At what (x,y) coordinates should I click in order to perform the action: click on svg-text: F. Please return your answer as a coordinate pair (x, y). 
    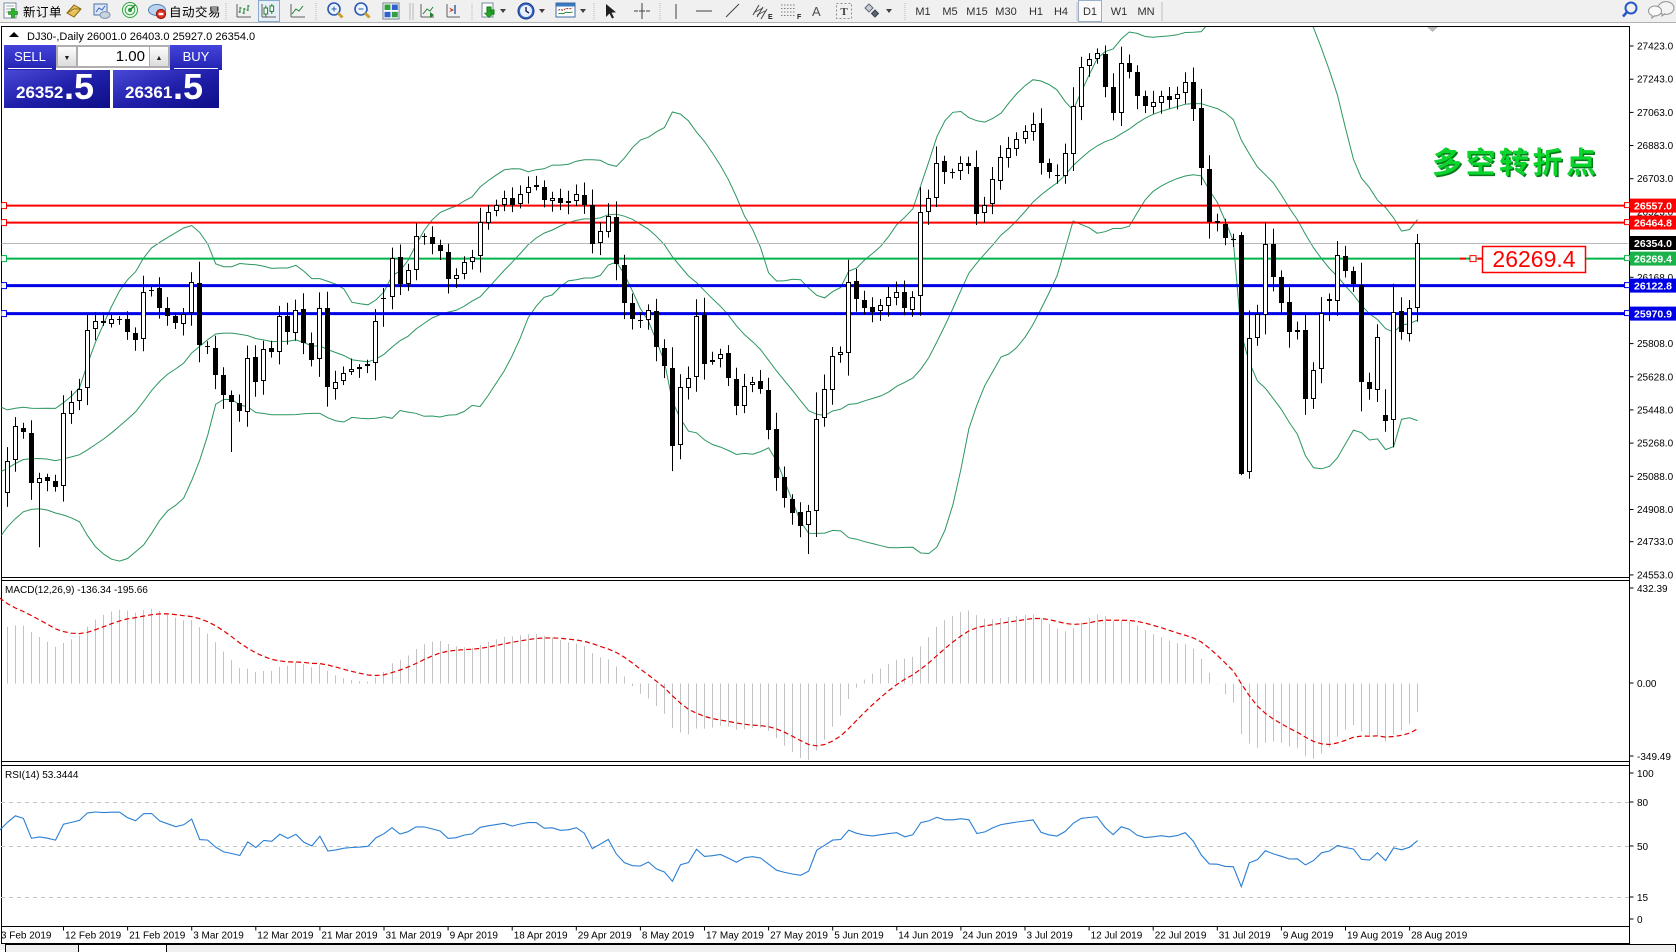
    Looking at the image, I should click on (799, 17).